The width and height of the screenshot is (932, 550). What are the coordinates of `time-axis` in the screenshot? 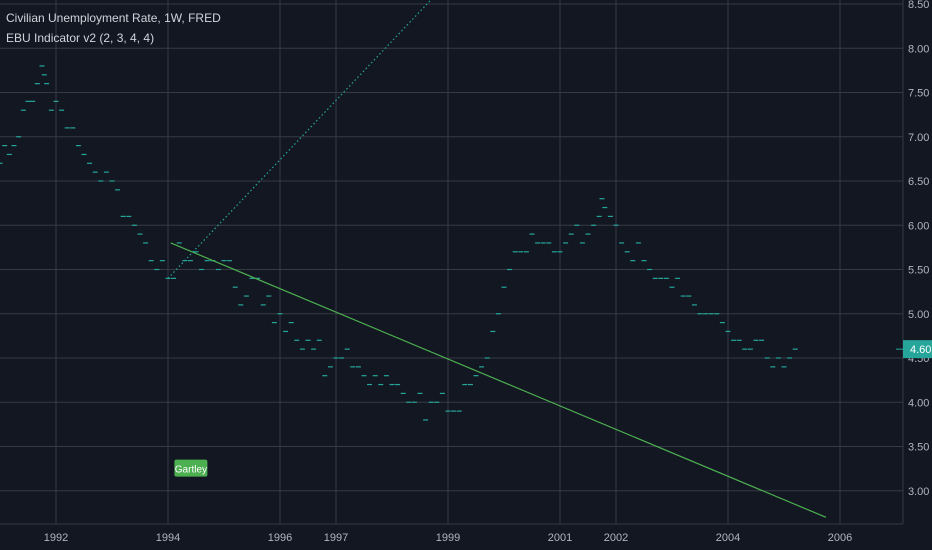 It's located at (466, 537).